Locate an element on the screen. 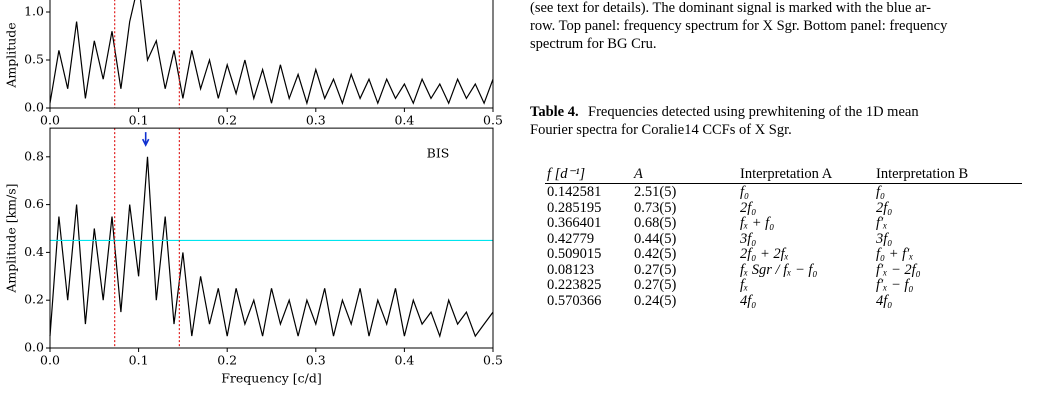  x-axis-label: Frequency [c/d] is located at coordinates (271, 378).